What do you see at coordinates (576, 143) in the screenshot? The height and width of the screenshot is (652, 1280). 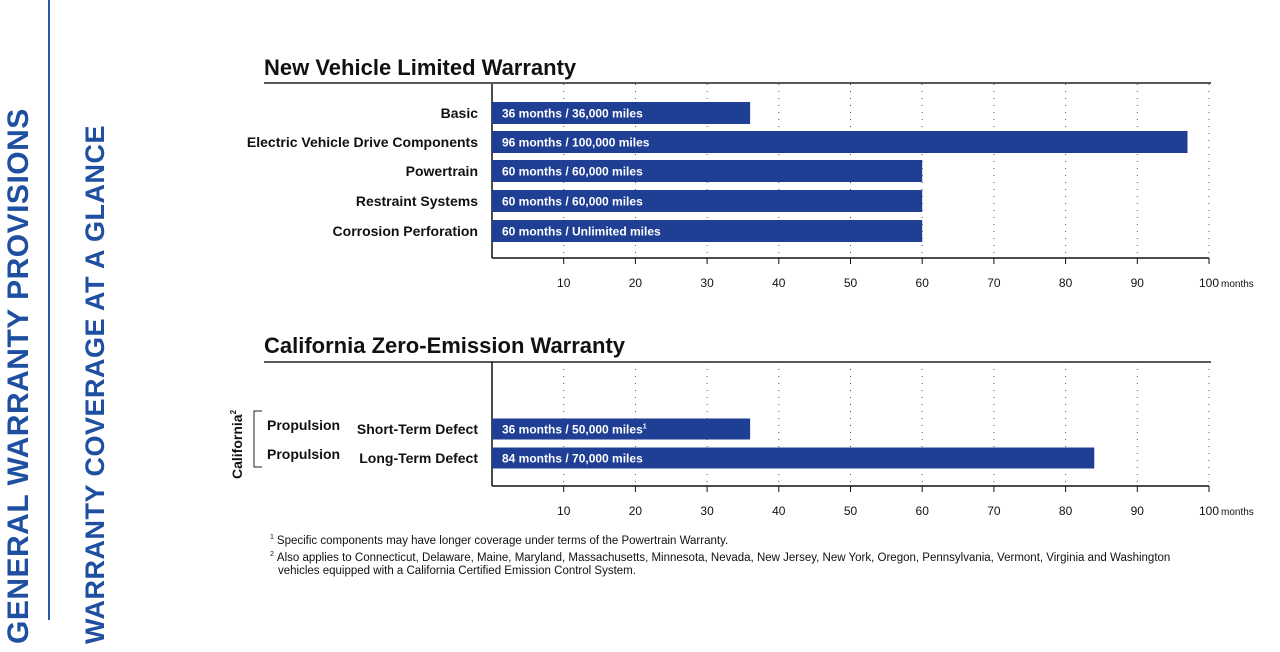 I see `bar-label: 96 months / 100,000 miles` at bounding box center [576, 143].